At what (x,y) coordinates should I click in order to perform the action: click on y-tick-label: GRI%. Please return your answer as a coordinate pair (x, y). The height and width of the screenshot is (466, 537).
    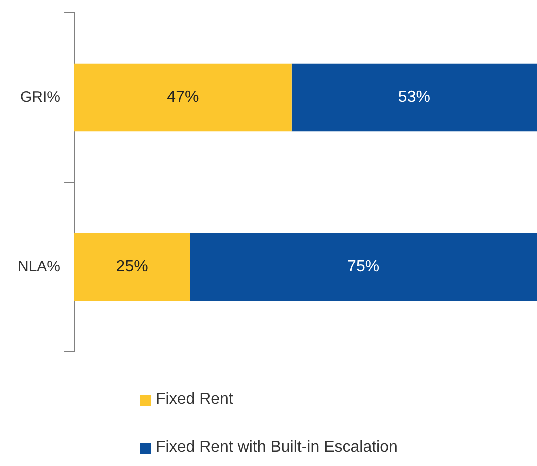
    Looking at the image, I should click on (40, 97).